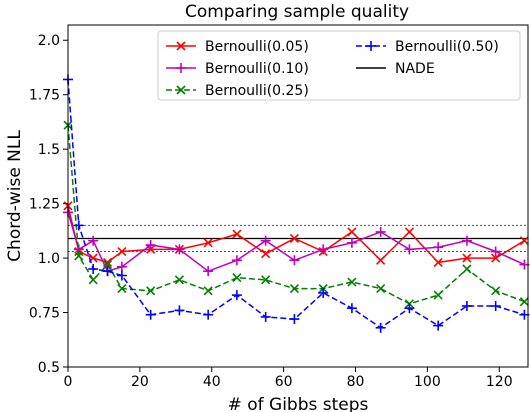  What do you see at coordinates (208, 243) in the screenshot?
I see `data-point-s0-7-stroke-b` at bounding box center [208, 243].